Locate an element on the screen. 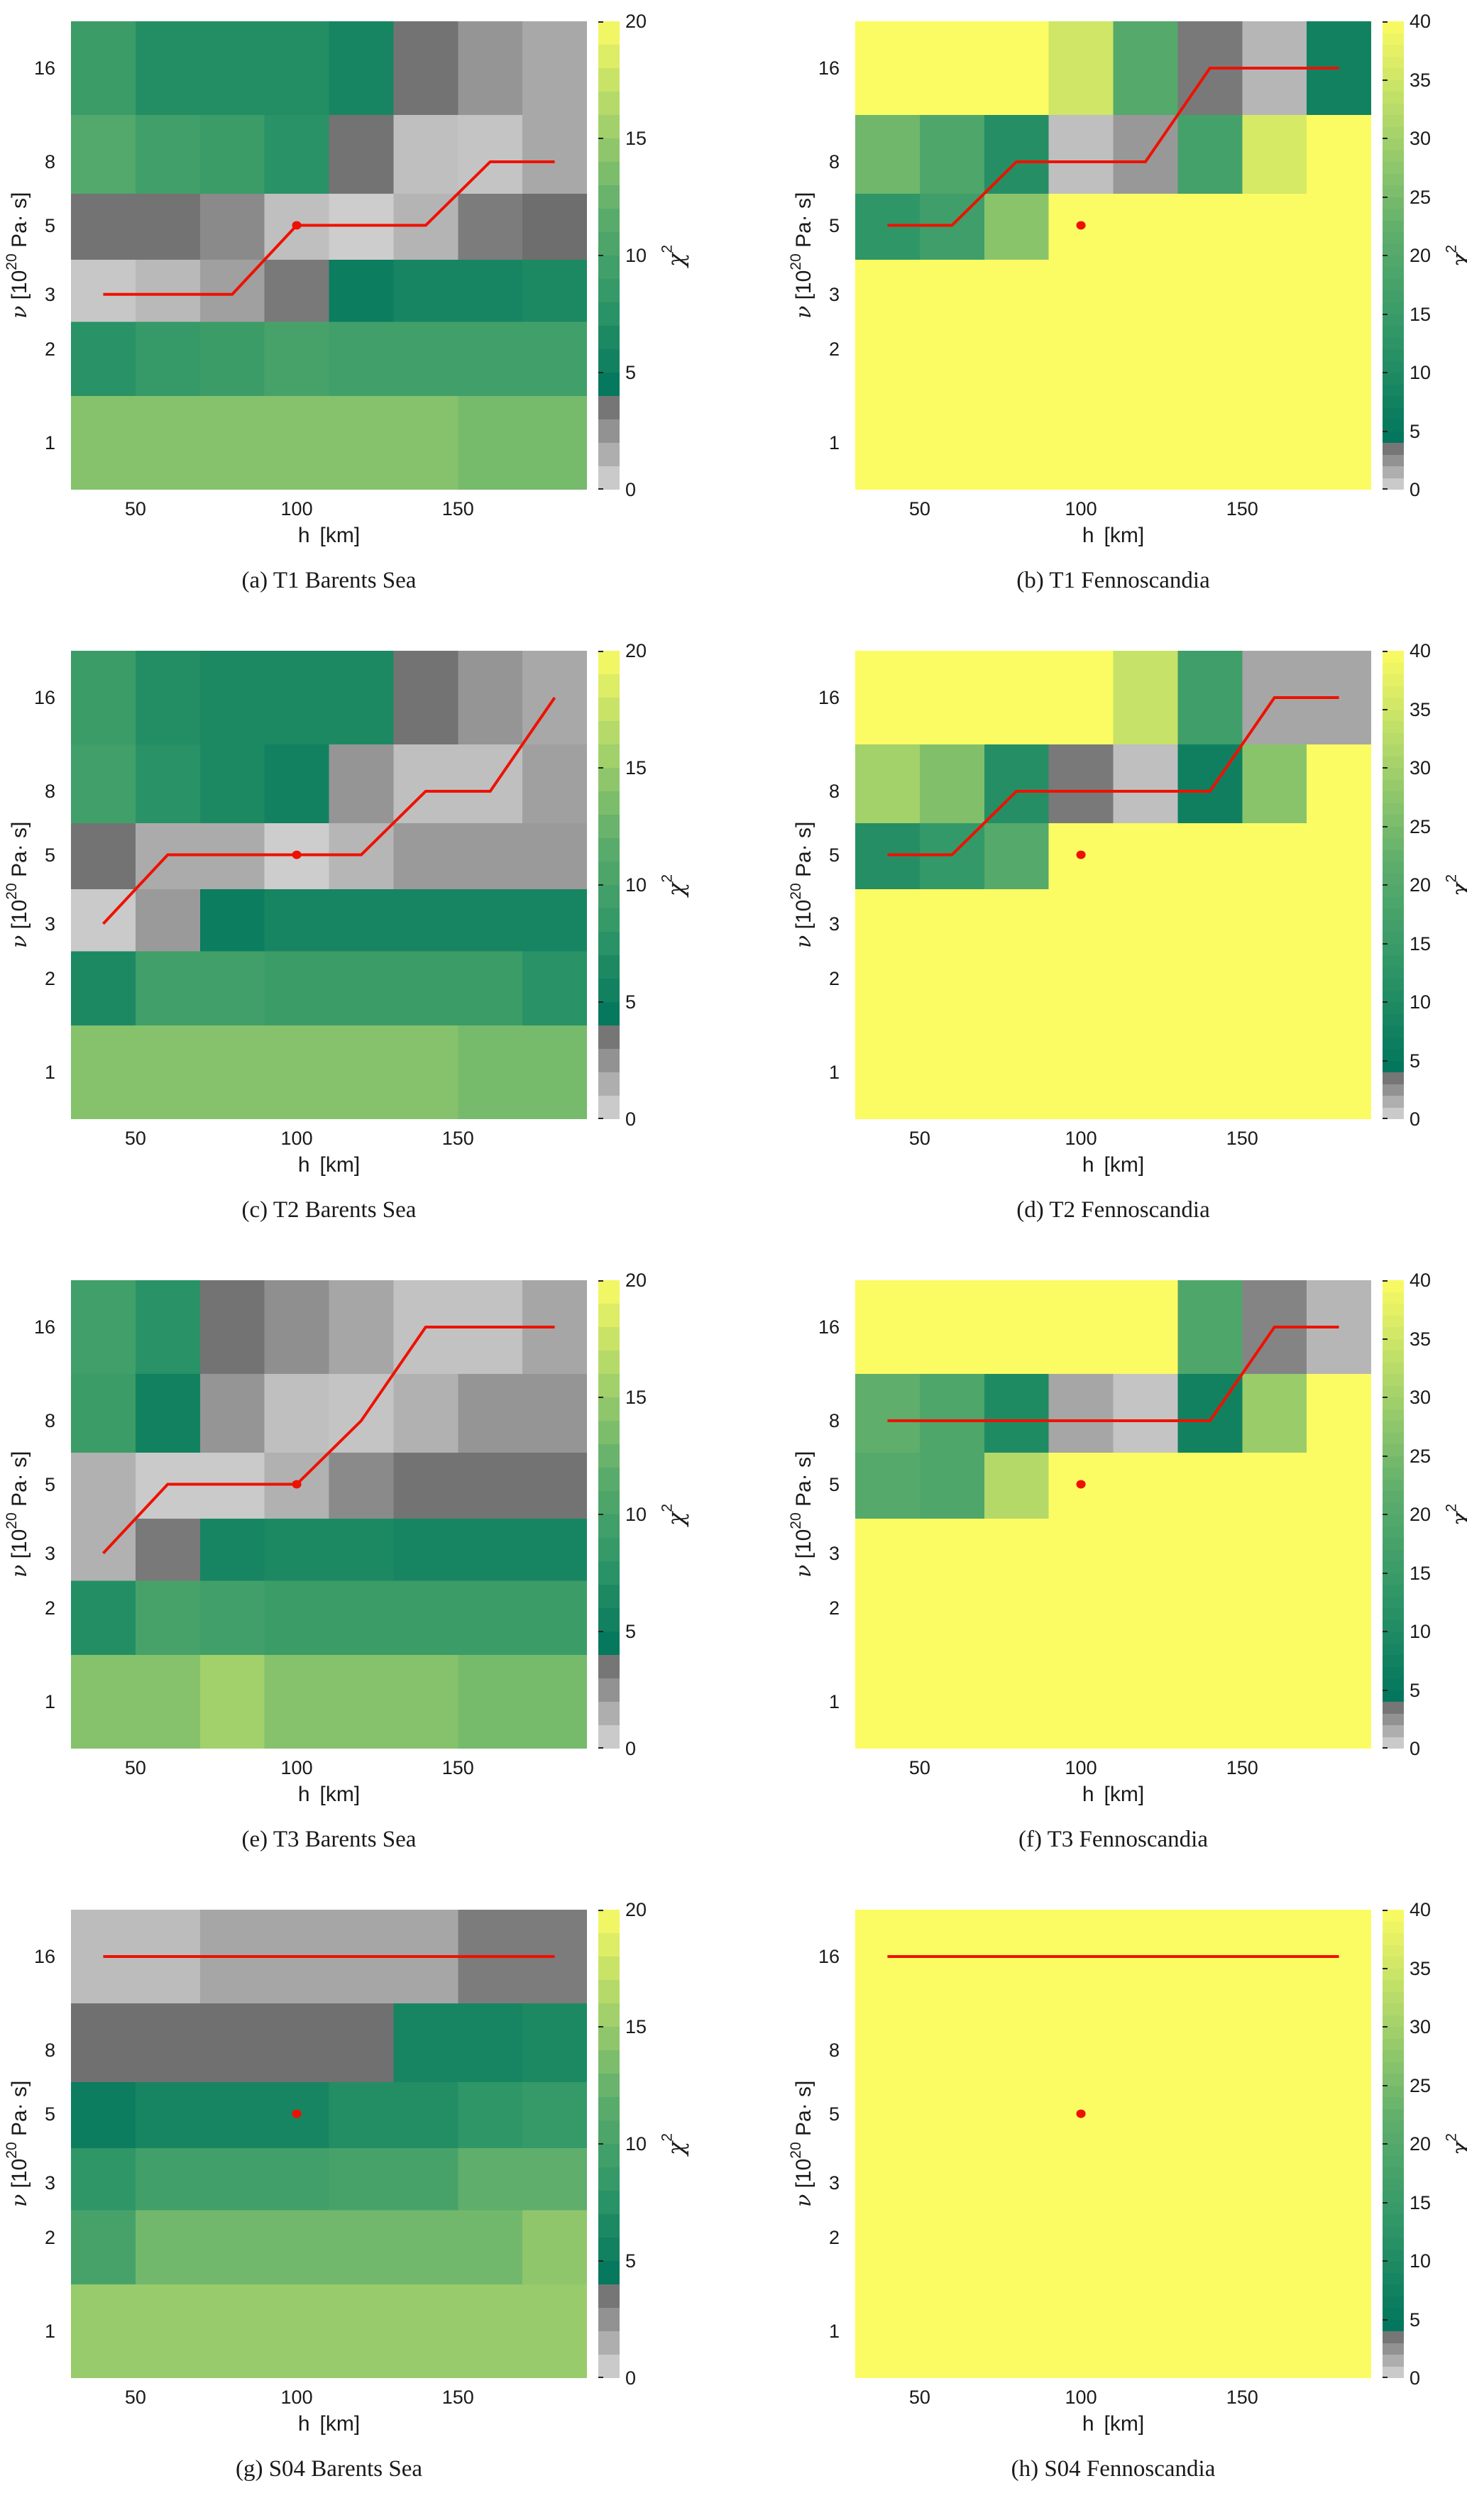  y-tick-label: 8 is located at coordinates (49, 161).